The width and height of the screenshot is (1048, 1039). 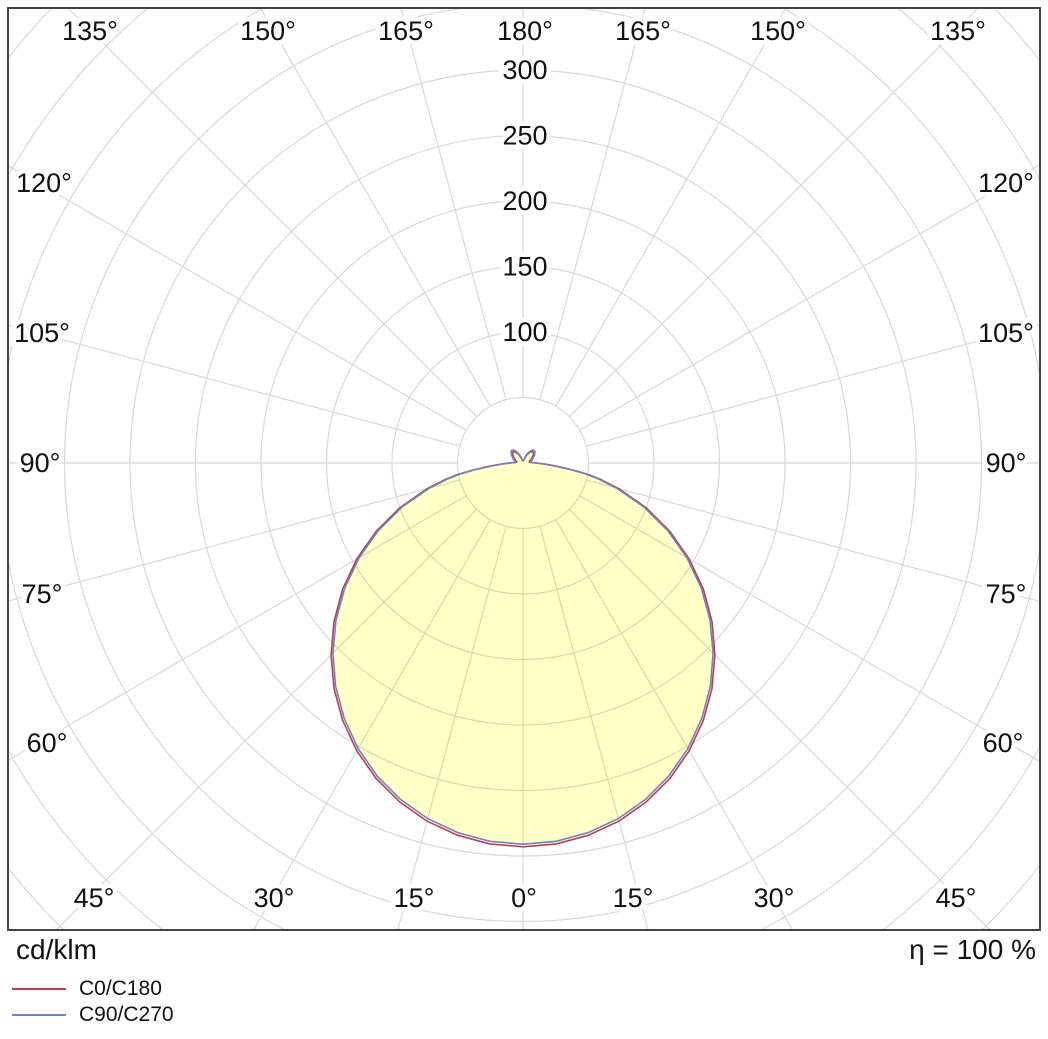 What do you see at coordinates (524, 70) in the screenshot?
I see `radial-tick-label: 300` at bounding box center [524, 70].